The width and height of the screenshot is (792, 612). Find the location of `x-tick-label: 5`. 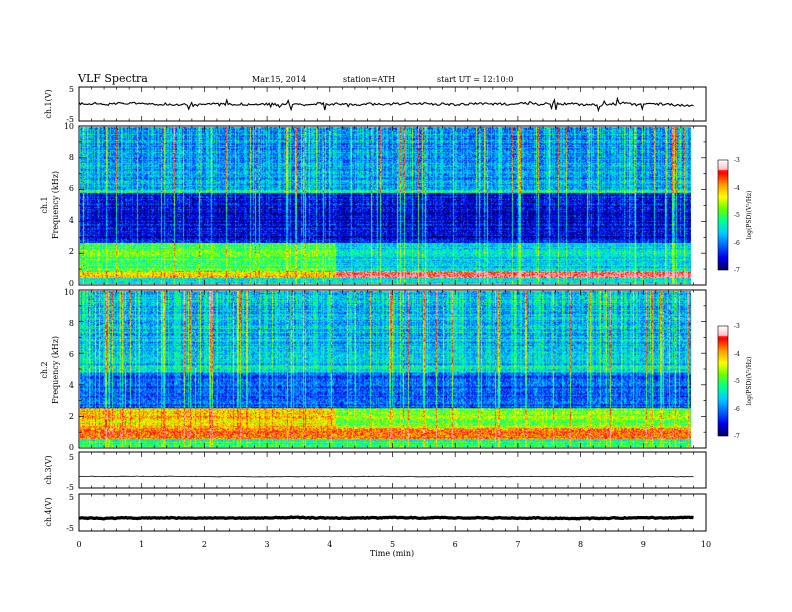

x-tick-label: 5 is located at coordinates (392, 544).